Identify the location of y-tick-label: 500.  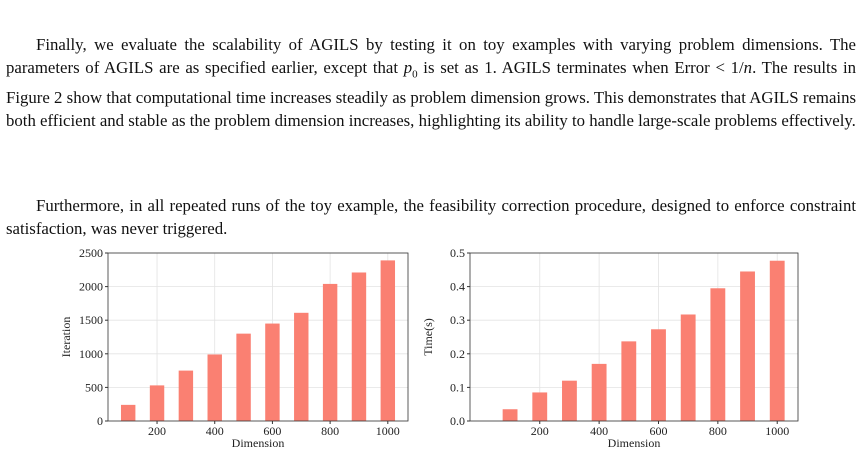
(94, 387).